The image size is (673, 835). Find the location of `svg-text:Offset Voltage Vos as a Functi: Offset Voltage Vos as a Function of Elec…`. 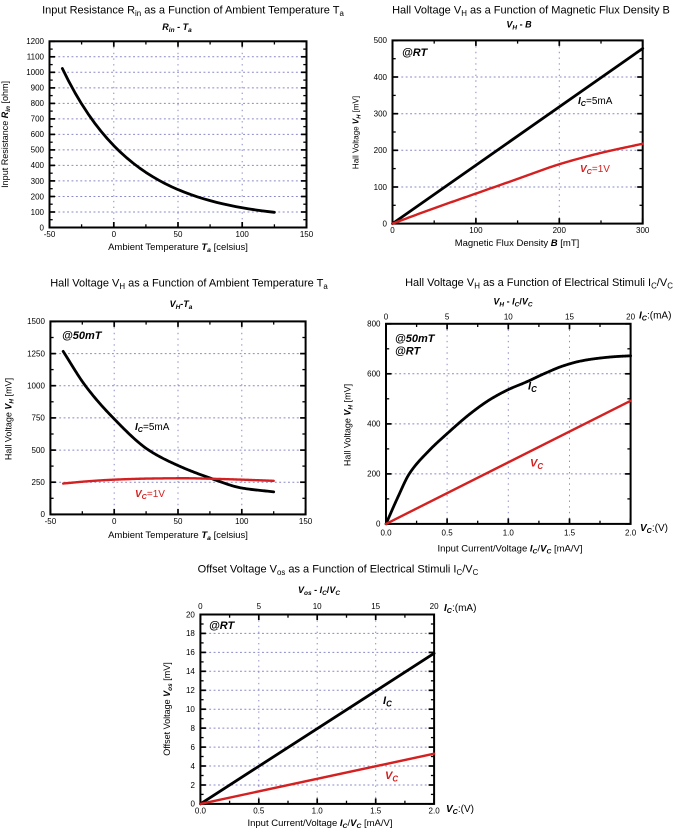

svg-text:Offset Voltage Vos as a Functi: Offset Voltage Vos as a Function of Elec… is located at coordinates (338, 570).